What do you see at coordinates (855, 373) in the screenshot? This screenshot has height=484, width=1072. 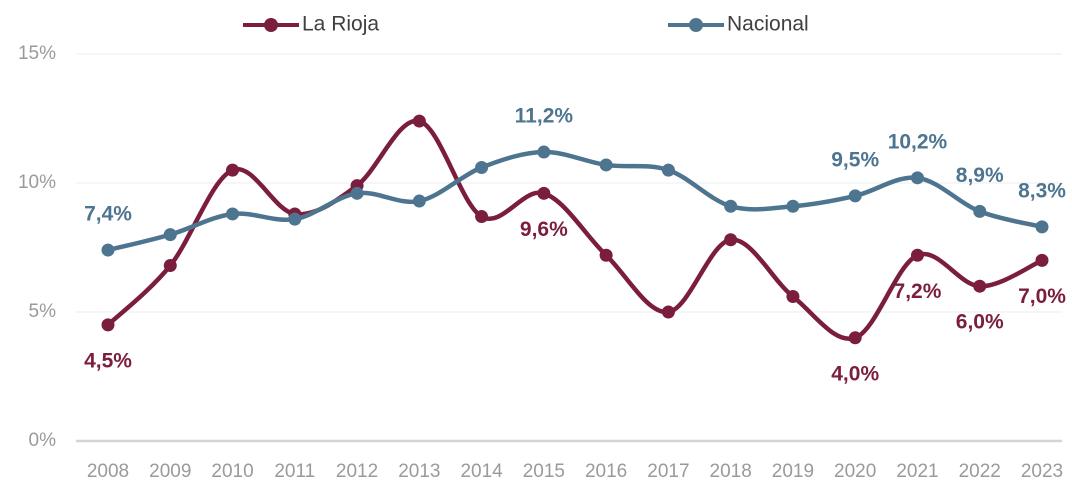 I see `data-label: 4,0%` at bounding box center [855, 373].